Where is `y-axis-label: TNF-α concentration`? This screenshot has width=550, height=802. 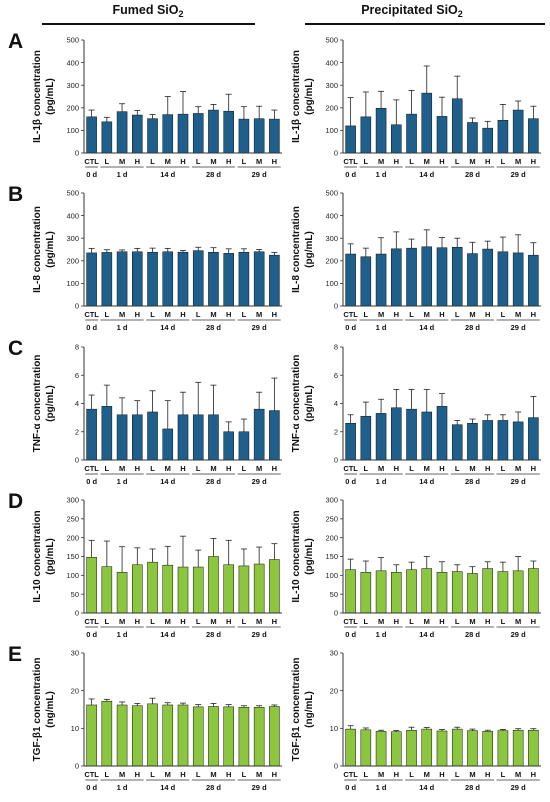 y-axis-label: TNF-α concentration is located at coordinates (296, 404).